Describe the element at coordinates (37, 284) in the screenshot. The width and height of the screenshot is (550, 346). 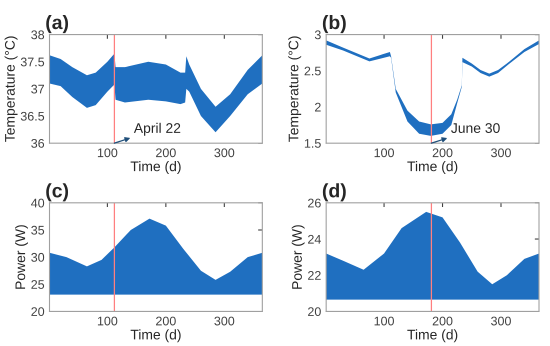
I see `y-tick-label: 25` at that location.